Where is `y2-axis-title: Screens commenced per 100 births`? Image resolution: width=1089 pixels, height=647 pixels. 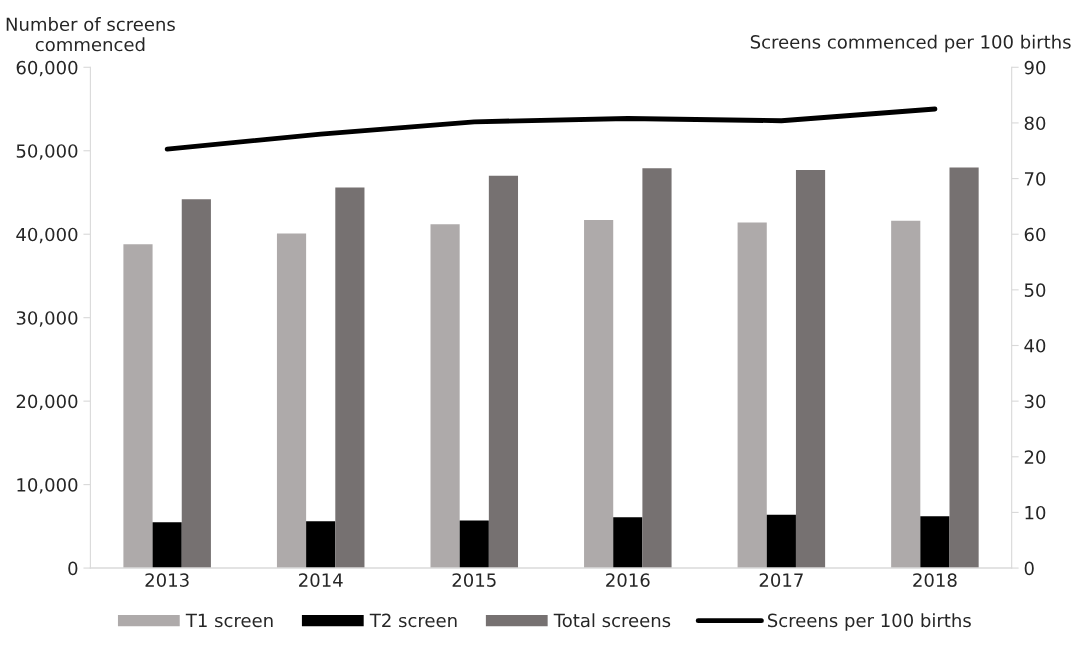
y2-axis-title: Screens commenced per 100 births is located at coordinates (910, 43).